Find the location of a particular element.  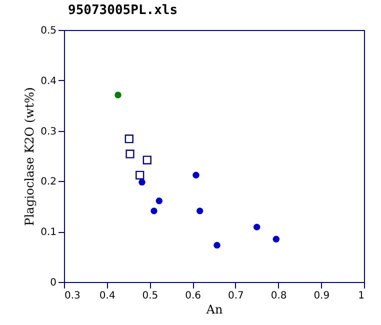

x-tick-label: 0.8 is located at coordinates (278, 296).